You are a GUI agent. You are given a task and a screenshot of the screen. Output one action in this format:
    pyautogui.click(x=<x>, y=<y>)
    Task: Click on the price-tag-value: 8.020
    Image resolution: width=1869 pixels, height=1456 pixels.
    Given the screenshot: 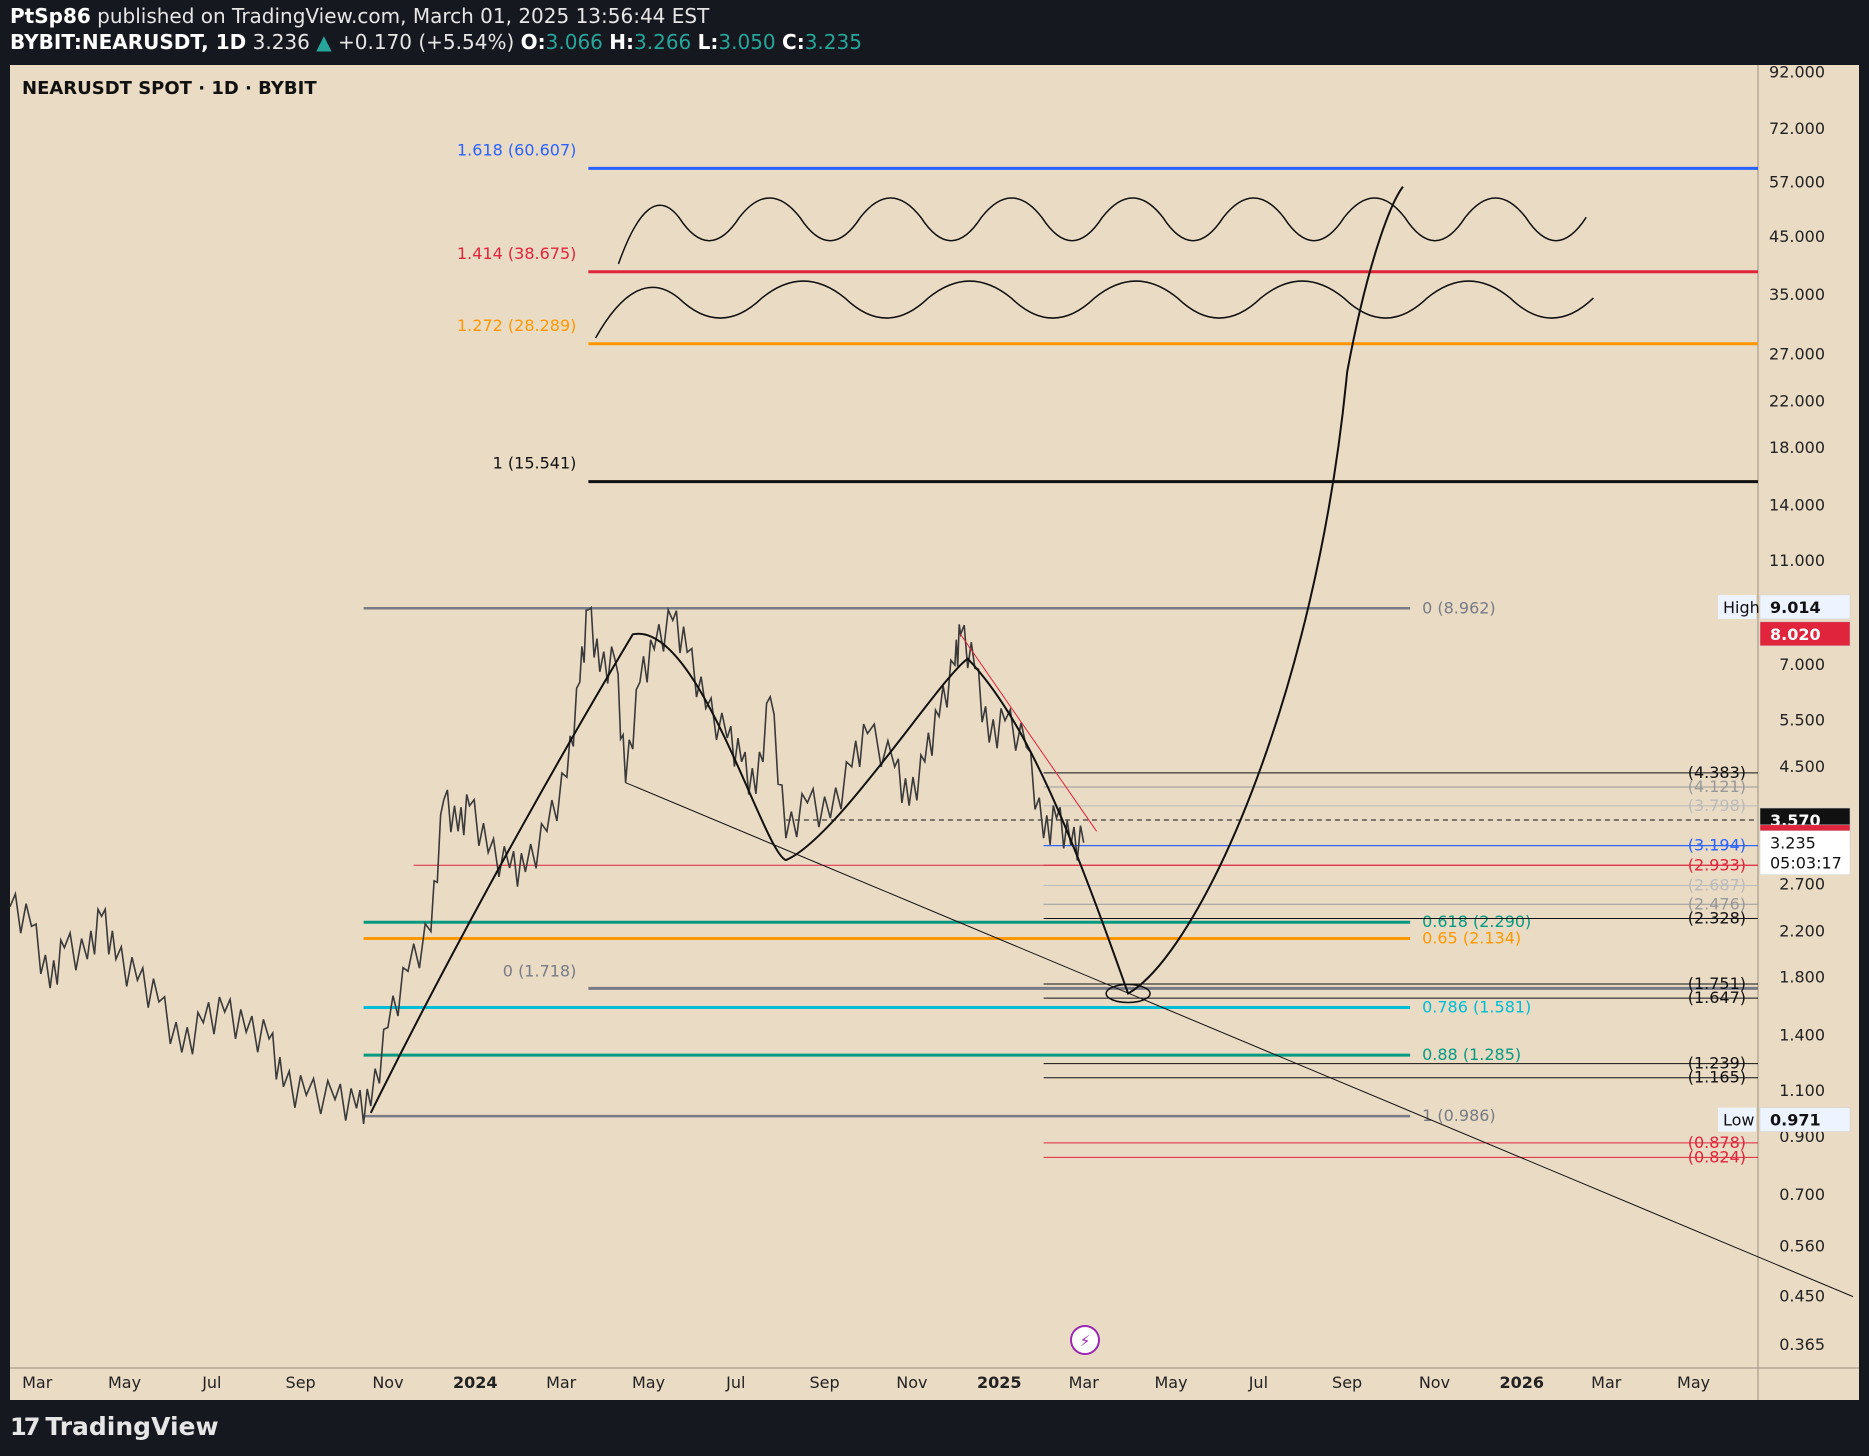 What is the action you would take?
    pyautogui.click(x=1795, y=634)
    